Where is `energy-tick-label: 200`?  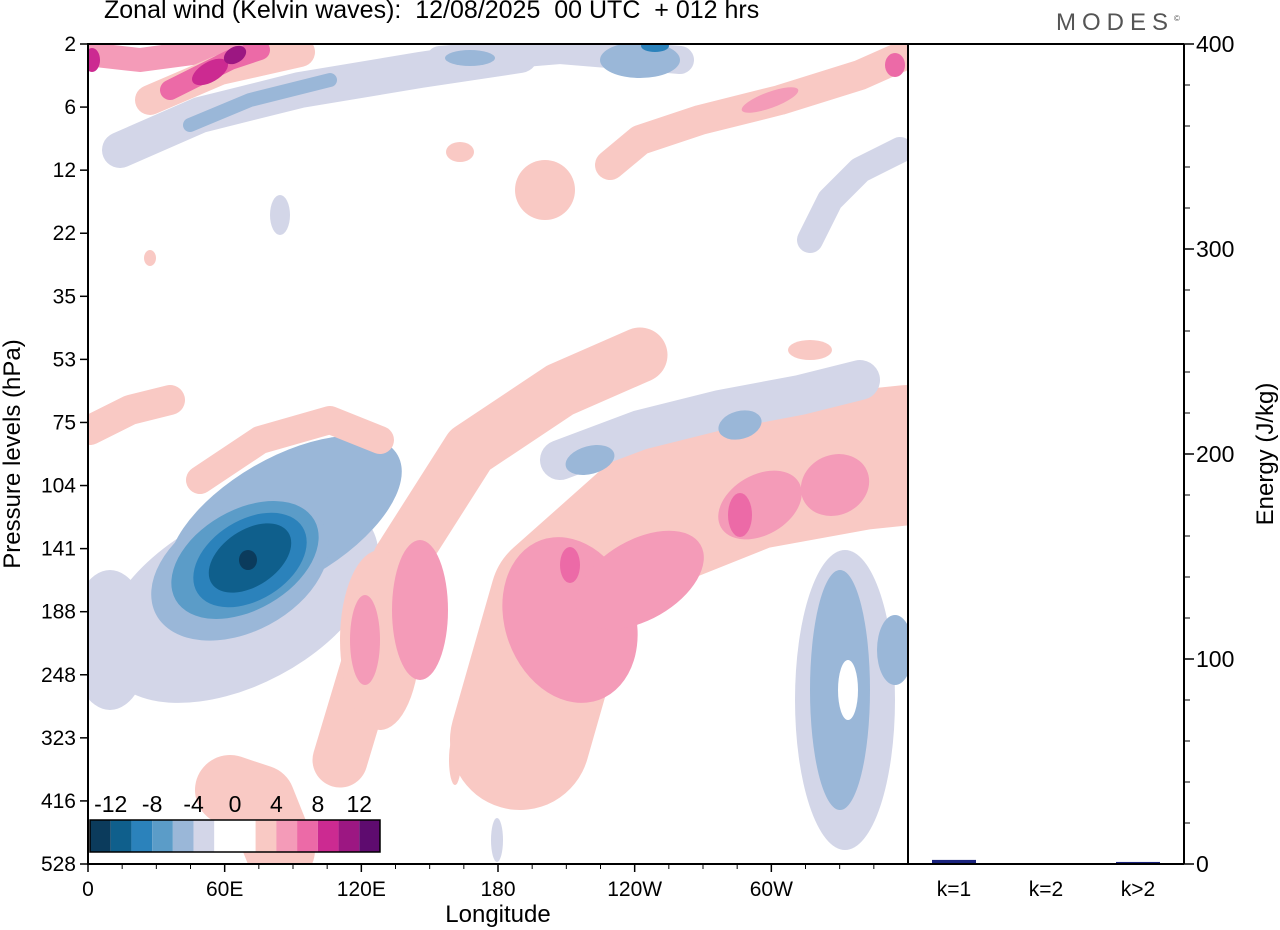
energy-tick-label: 200 is located at coordinates (1215, 454).